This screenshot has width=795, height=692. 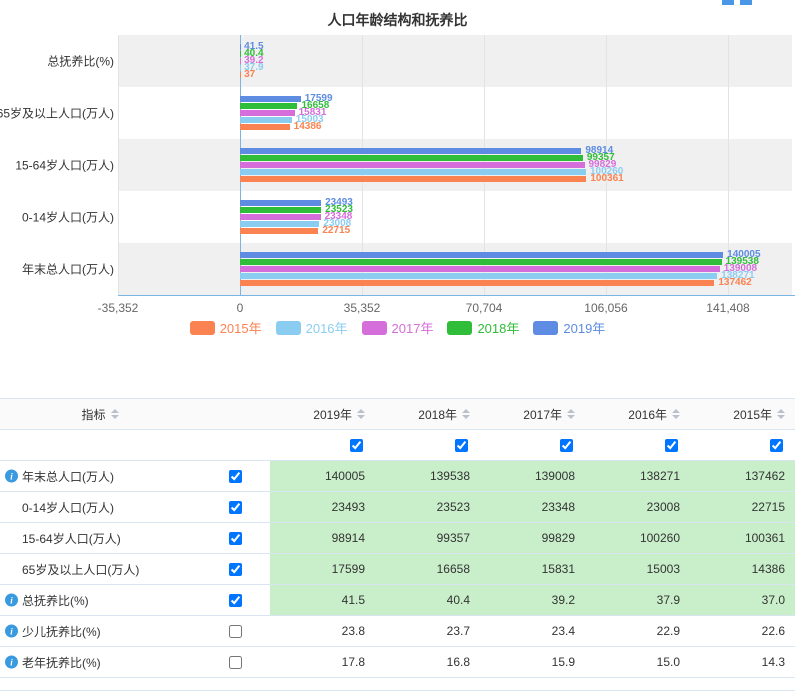 I want to click on legend-item: 2018年, so click(x=483, y=327).